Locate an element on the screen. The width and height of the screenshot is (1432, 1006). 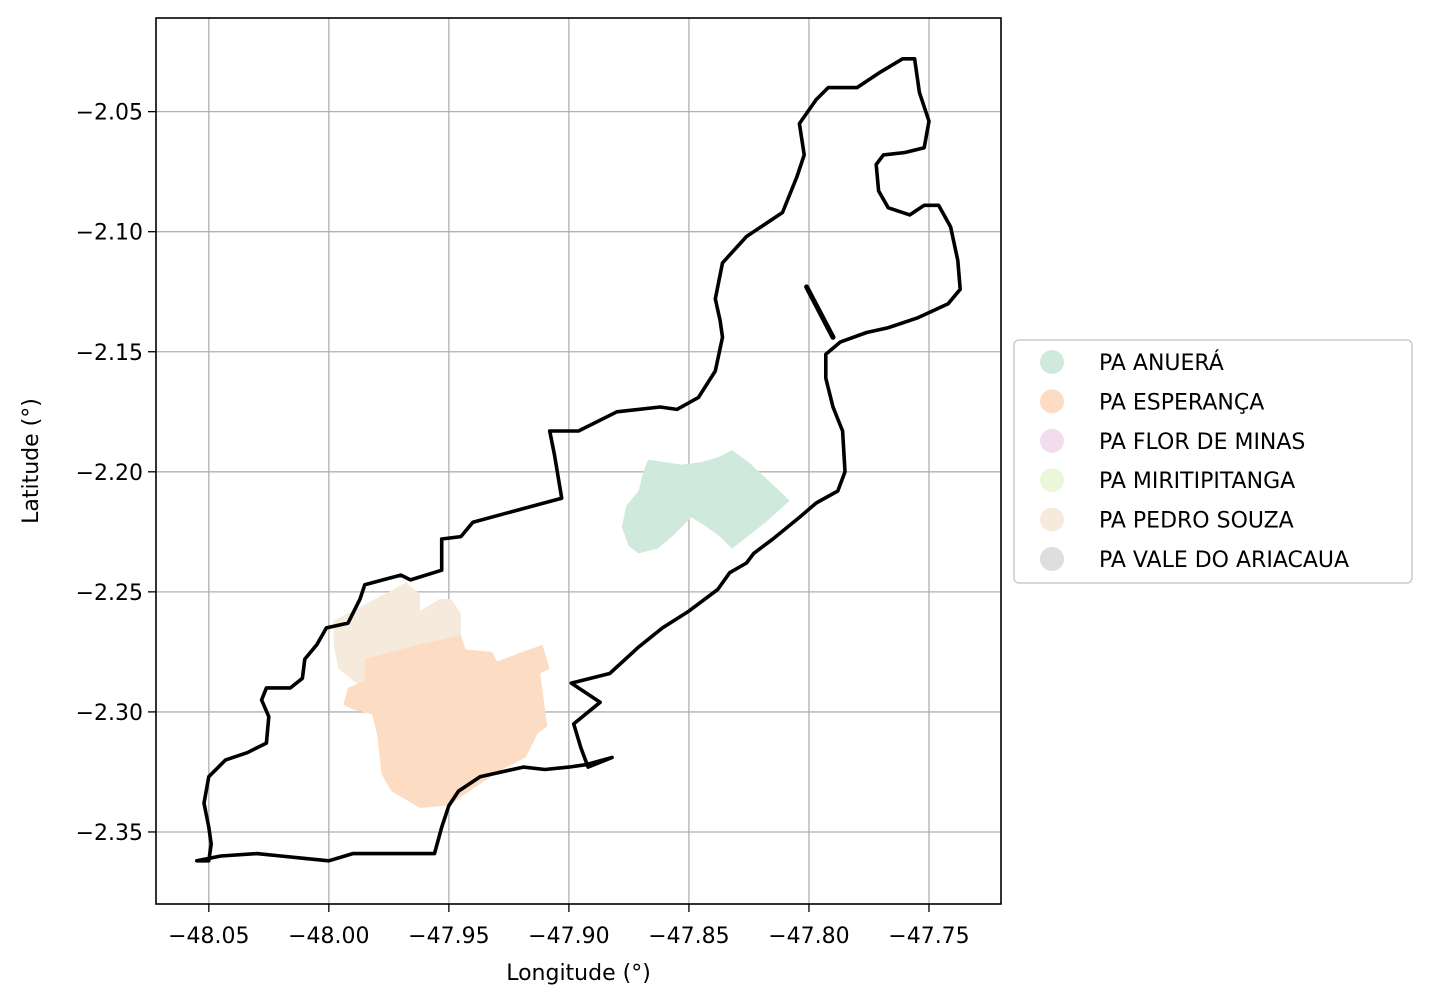
y-axis-ticks: −2.05 −2.10 −2.15 −2.20 −2.25 −2.30 −2.35 is located at coordinates (116, 473).